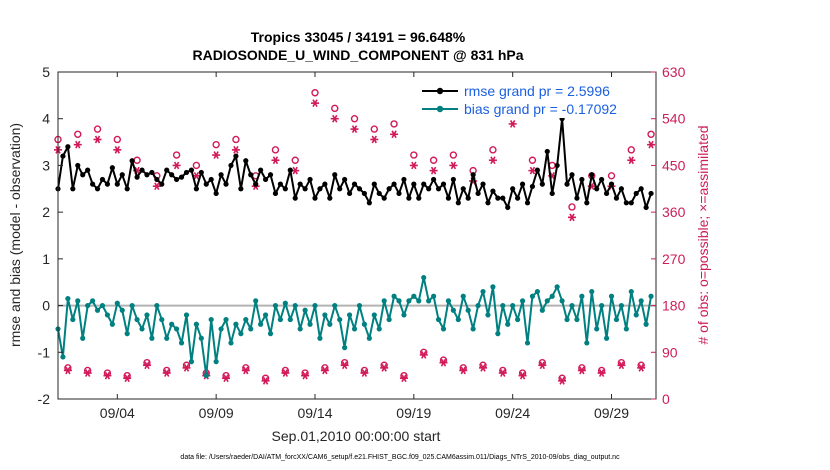  I want to click on x-tick-label: 09/24, so click(512, 413).